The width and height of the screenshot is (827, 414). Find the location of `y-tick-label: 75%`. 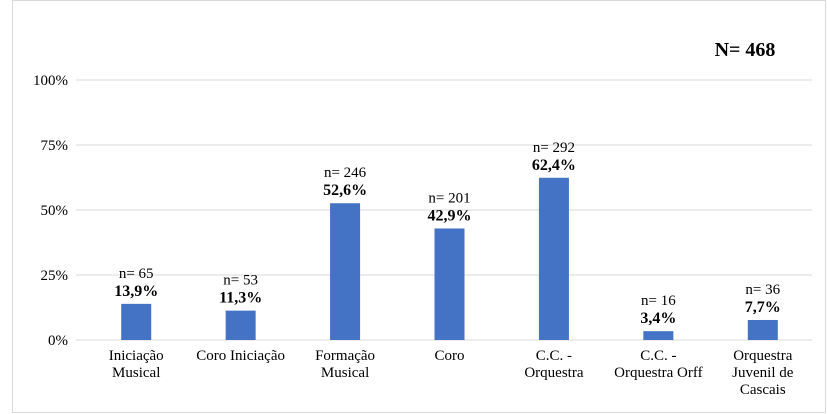

y-tick-label: 75% is located at coordinates (55, 146).